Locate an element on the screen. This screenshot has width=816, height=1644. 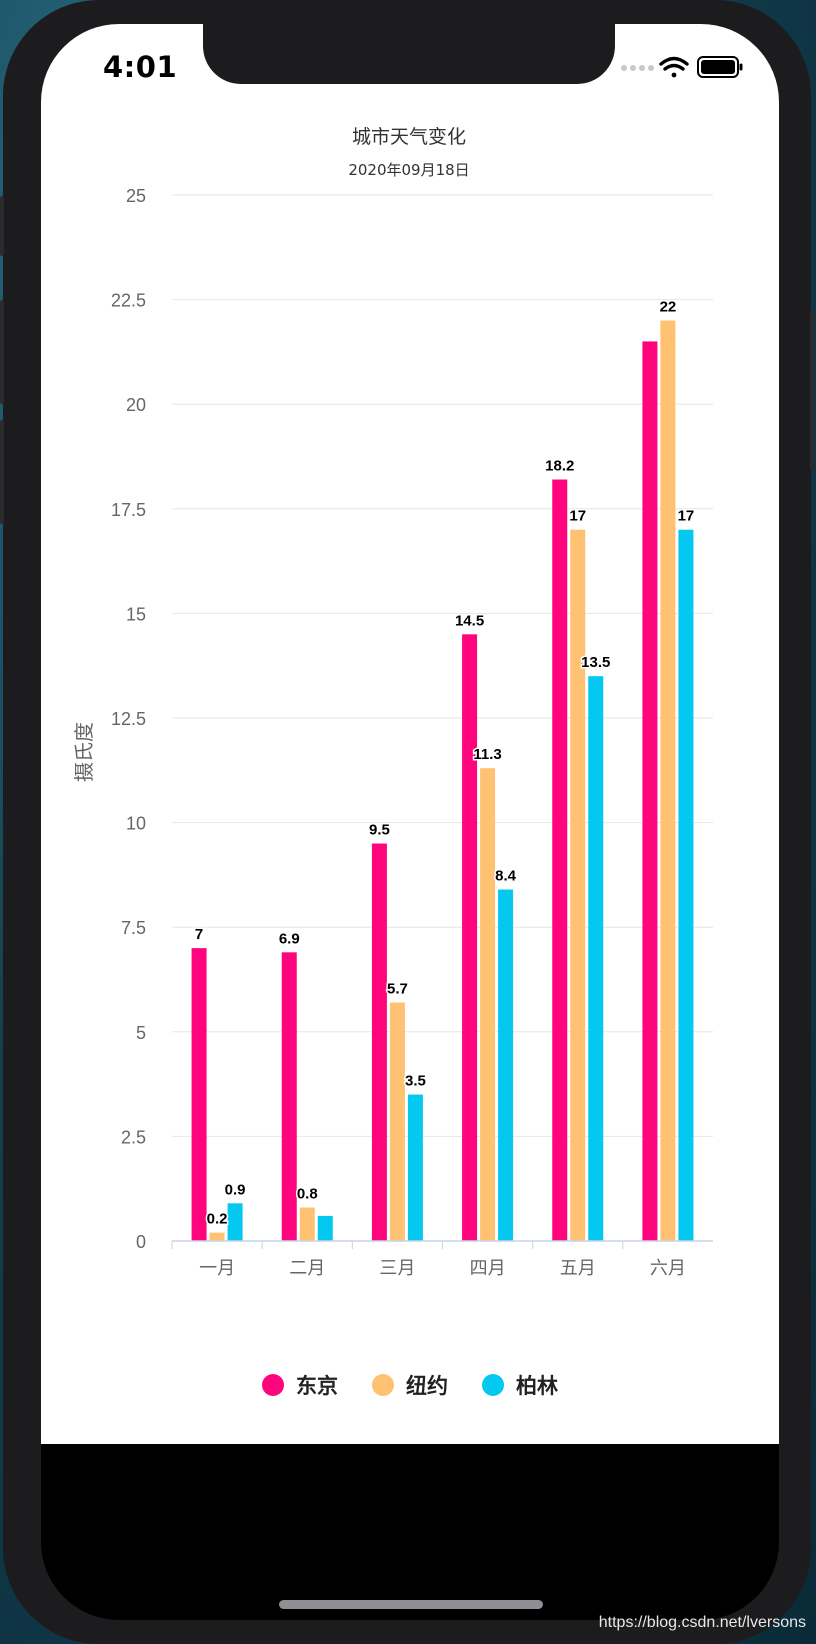
chart-legend: 东京 纽约 柏林 is located at coordinates (410, 1385).